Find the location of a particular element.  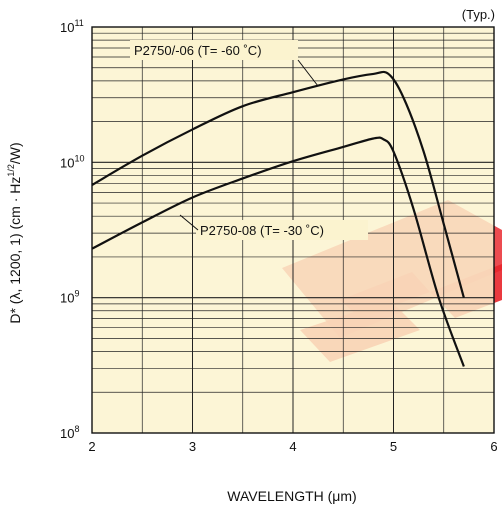

x-axis-label: WAVELENGTH (μm) is located at coordinates (291, 496).